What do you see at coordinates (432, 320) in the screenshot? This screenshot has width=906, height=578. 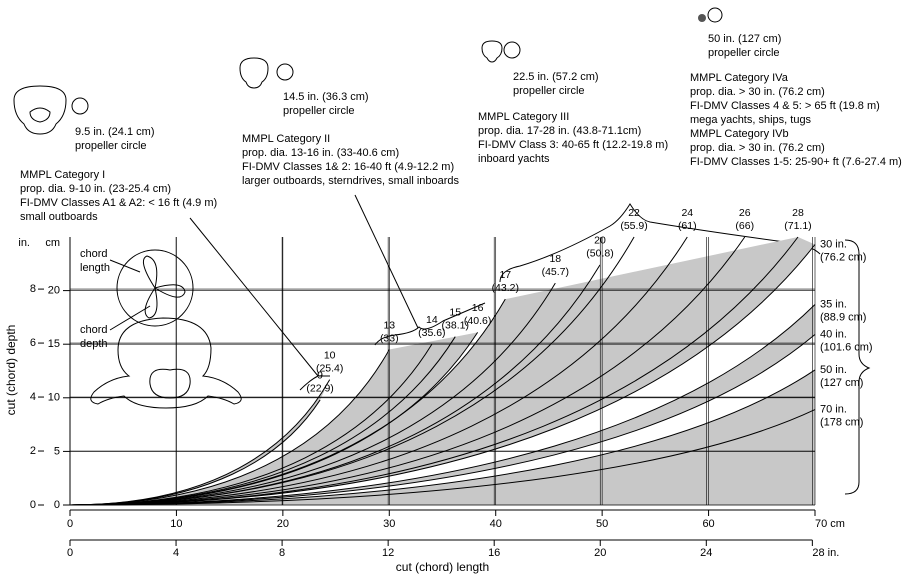 I see `curve-label: 14` at bounding box center [432, 320].